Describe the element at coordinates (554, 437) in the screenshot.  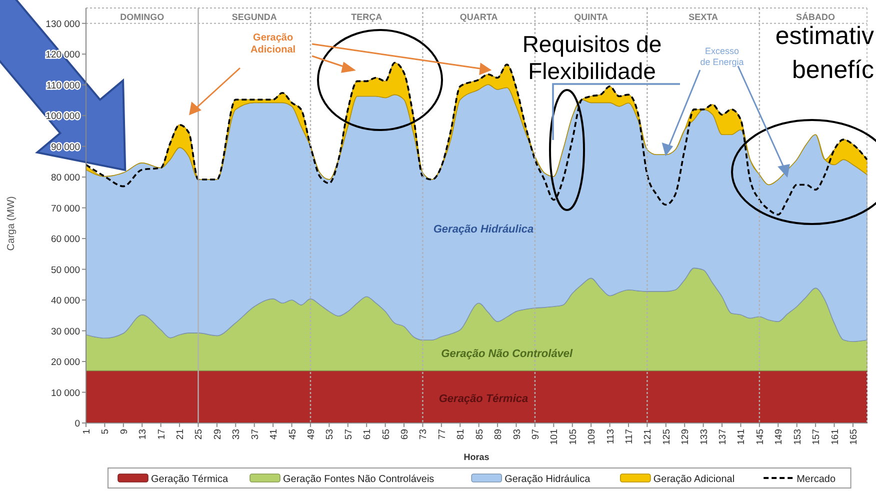
I see `x-tick-label: 101` at that location.